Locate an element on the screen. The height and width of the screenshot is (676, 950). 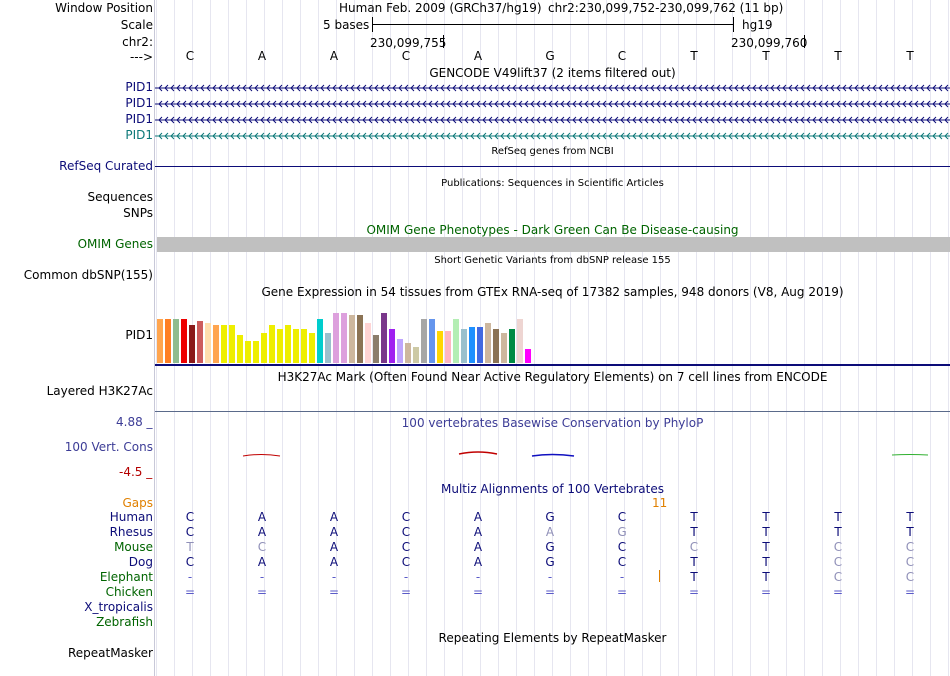
gtex-bar-chart is located at coordinates (345, 331).